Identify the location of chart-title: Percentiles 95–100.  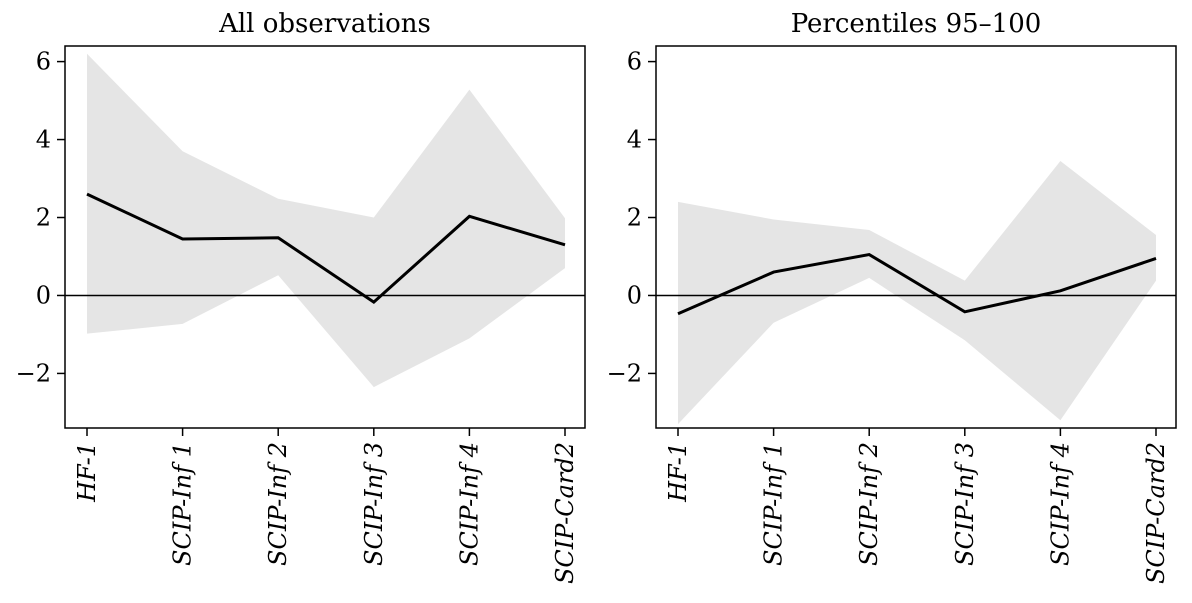
(916, 24).